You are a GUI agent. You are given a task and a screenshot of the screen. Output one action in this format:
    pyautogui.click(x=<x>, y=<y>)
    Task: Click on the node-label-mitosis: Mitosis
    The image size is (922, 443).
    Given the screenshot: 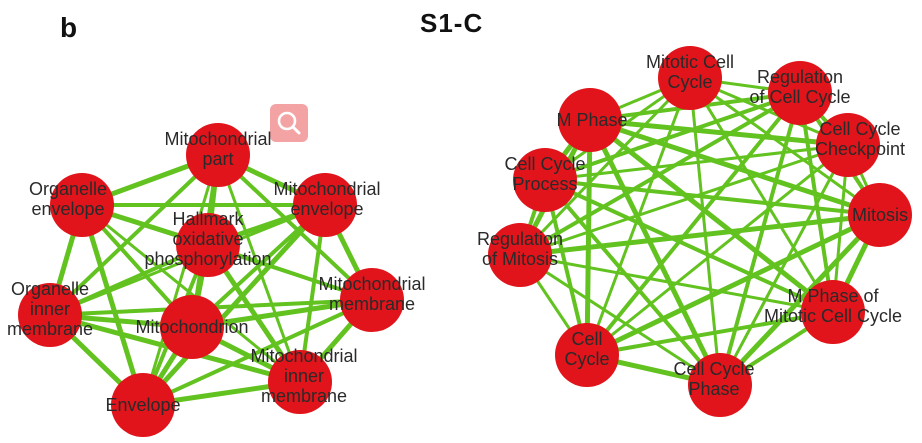 What is the action you would take?
    pyautogui.click(x=880, y=215)
    